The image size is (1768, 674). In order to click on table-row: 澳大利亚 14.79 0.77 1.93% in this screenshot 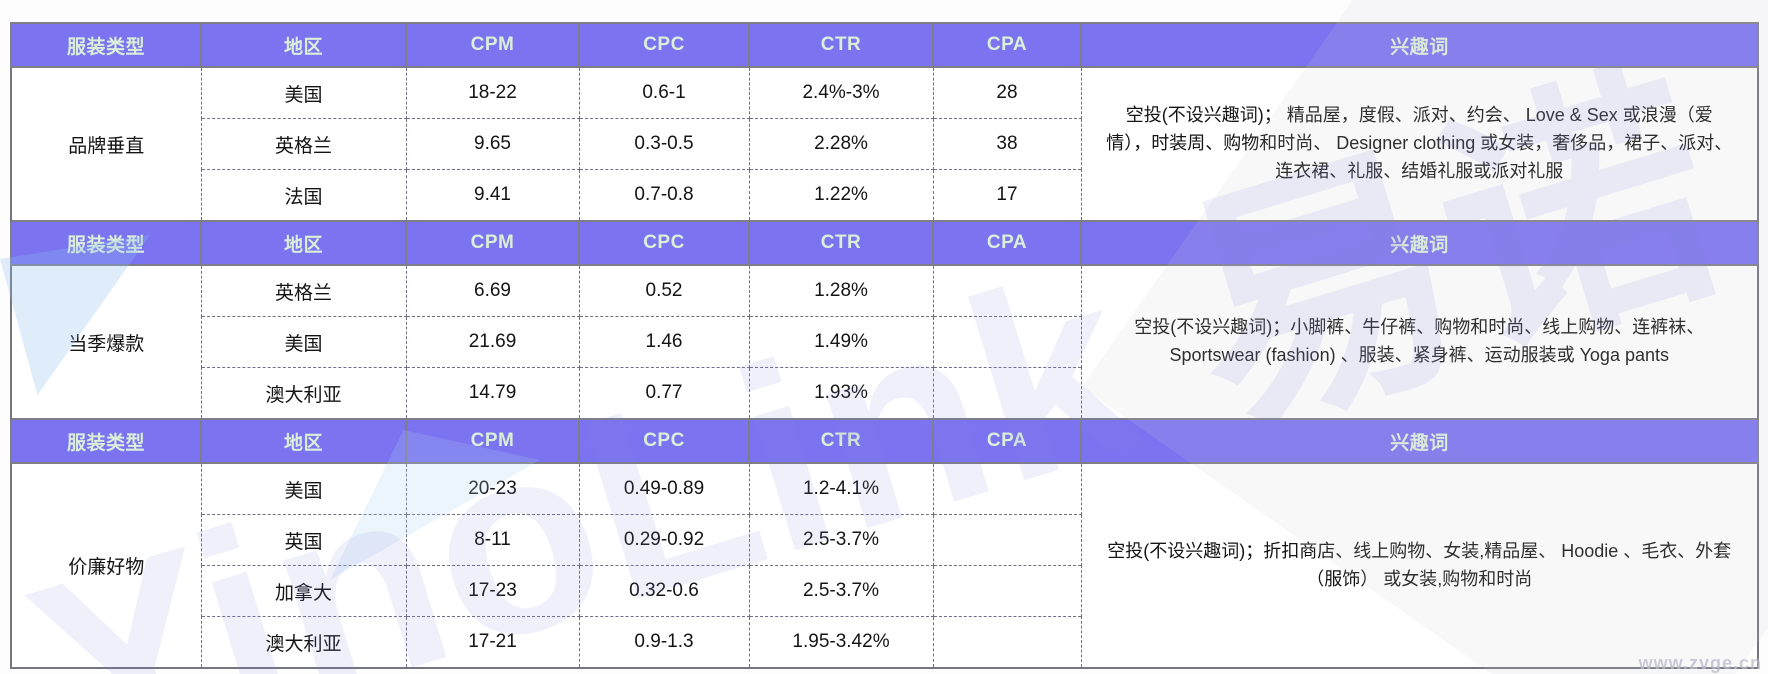, I will do `click(884, 393)`.